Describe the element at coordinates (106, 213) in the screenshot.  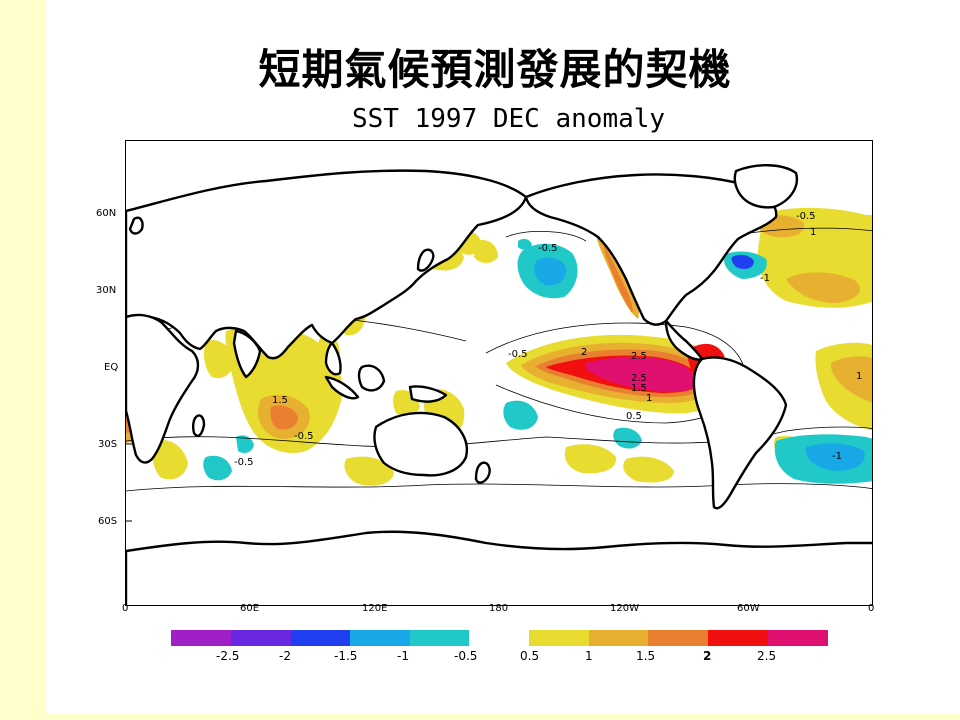
I see `lat-label-60n: 60N` at that location.